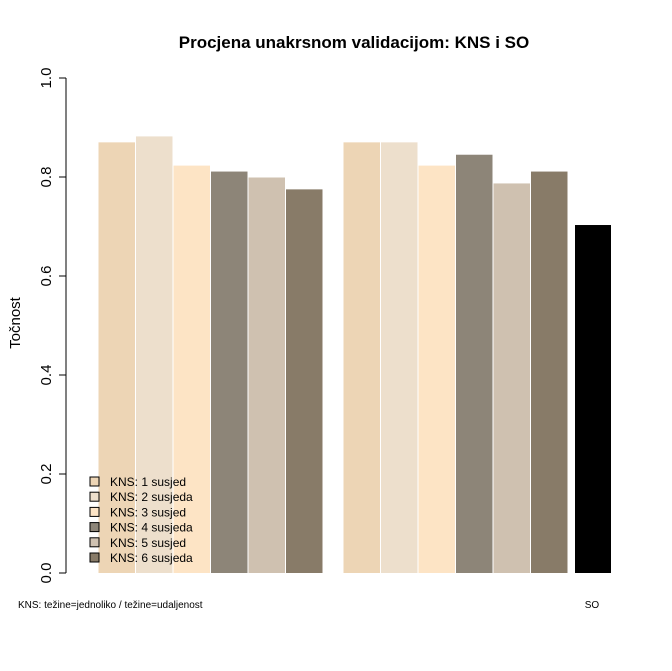  I want to click on bar-g1-s1, so click(116, 357).